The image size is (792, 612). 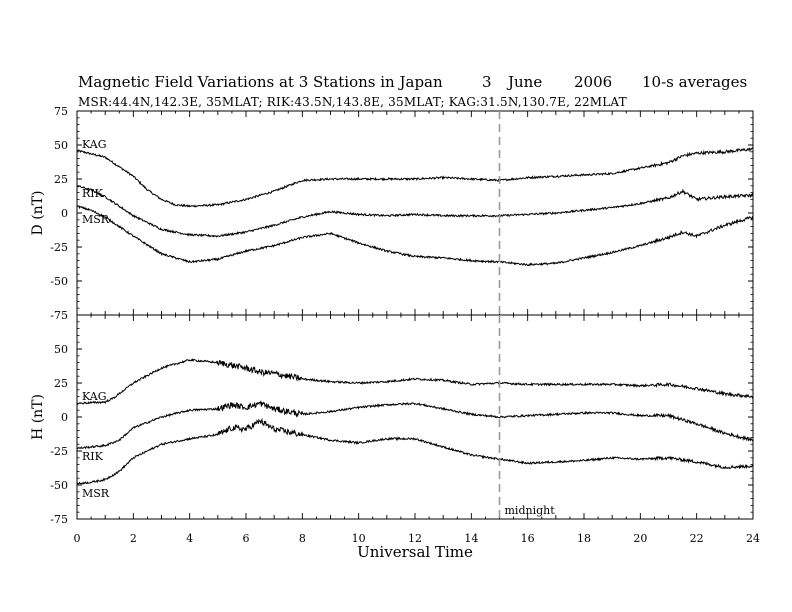 I want to click on series-label-D-KAG: KAG, so click(x=94, y=144).